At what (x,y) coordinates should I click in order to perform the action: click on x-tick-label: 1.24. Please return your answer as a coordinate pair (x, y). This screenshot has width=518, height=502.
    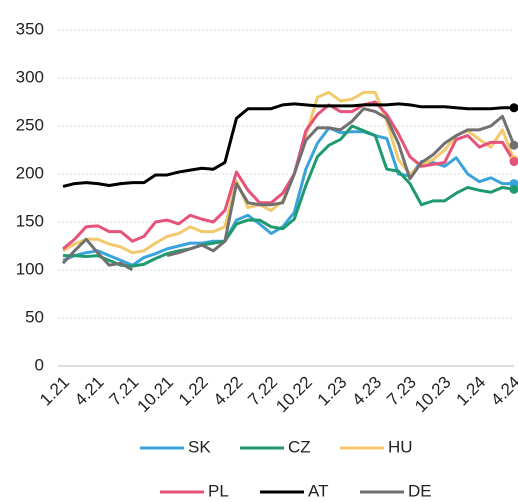
    Looking at the image, I should click on (470, 391).